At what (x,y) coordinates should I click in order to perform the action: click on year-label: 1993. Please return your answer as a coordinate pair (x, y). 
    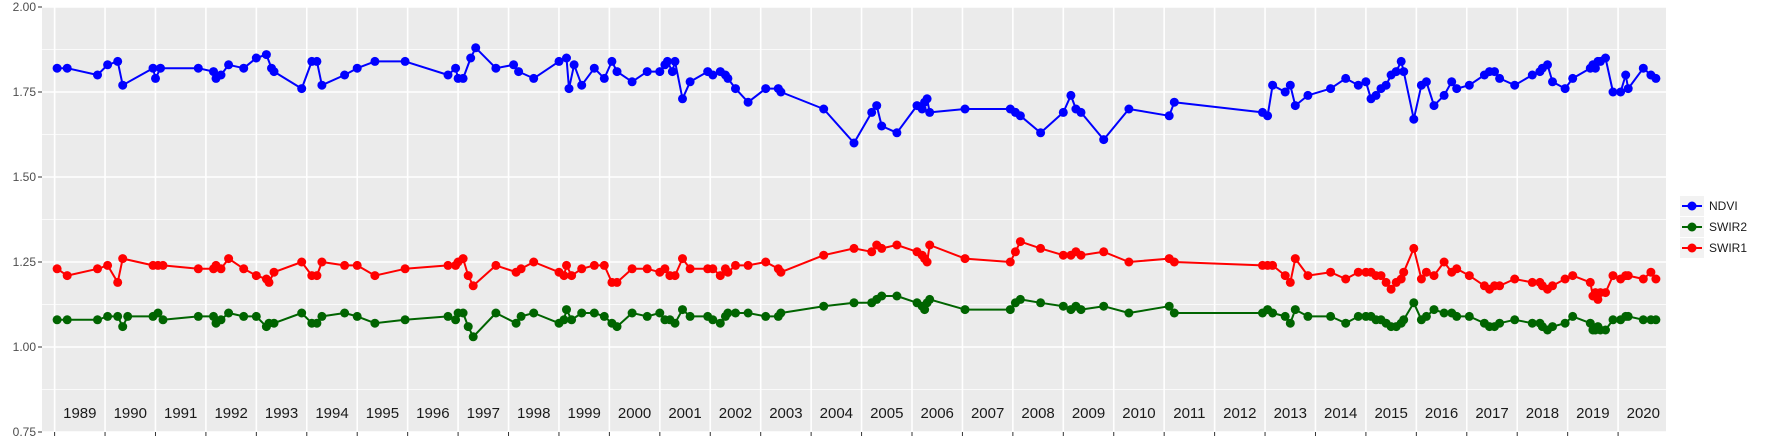
    Looking at the image, I should click on (281, 413).